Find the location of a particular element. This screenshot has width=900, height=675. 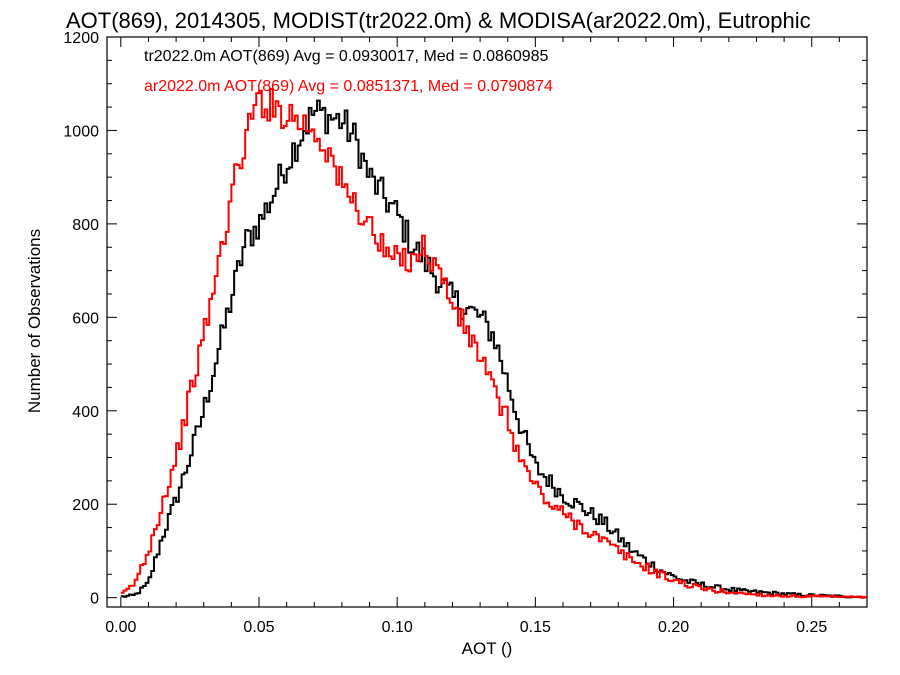

y-axis-label: Number of Observations is located at coordinates (34, 321).